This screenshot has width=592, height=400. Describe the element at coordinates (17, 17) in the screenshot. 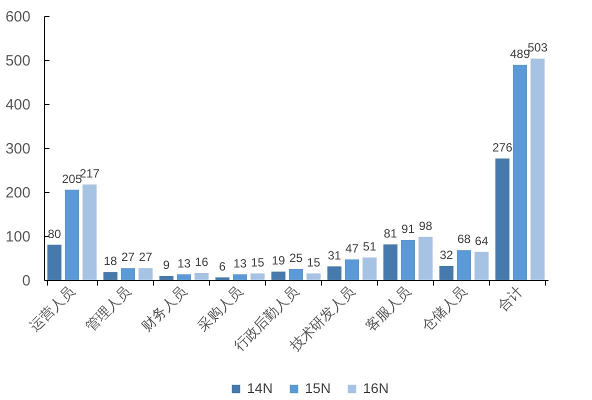

I see `y-tick-label: 600` at that location.